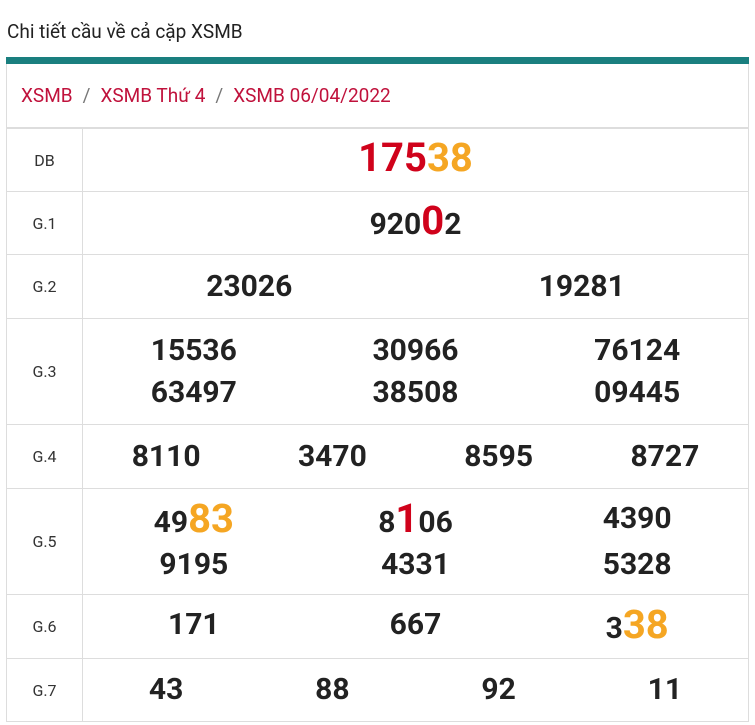  I want to click on lottery-number: 38508, so click(416, 393).